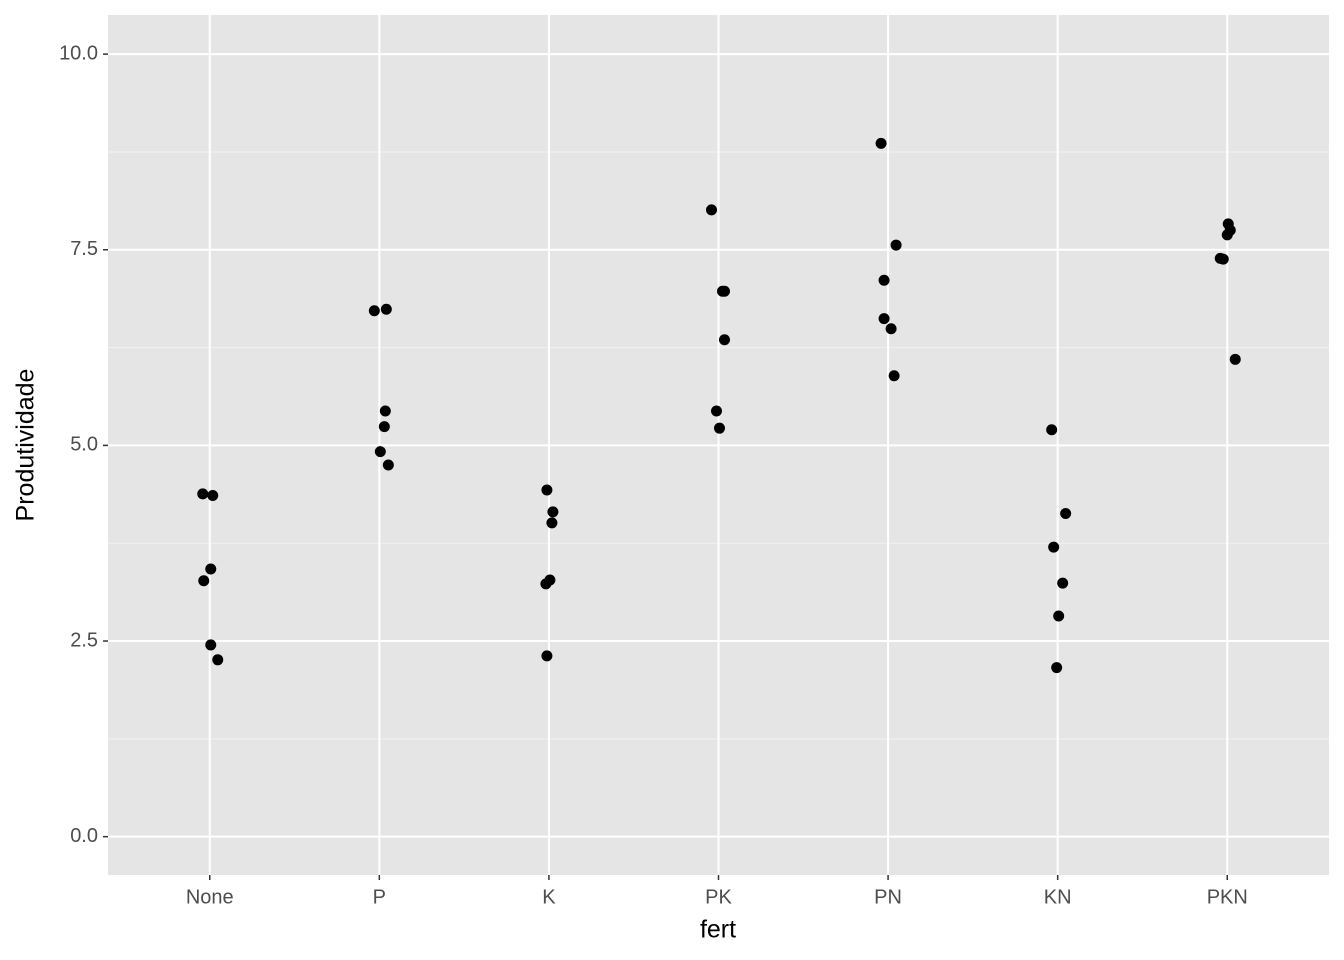  I want to click on y-tick-label: 10.0, so click(78, 53).